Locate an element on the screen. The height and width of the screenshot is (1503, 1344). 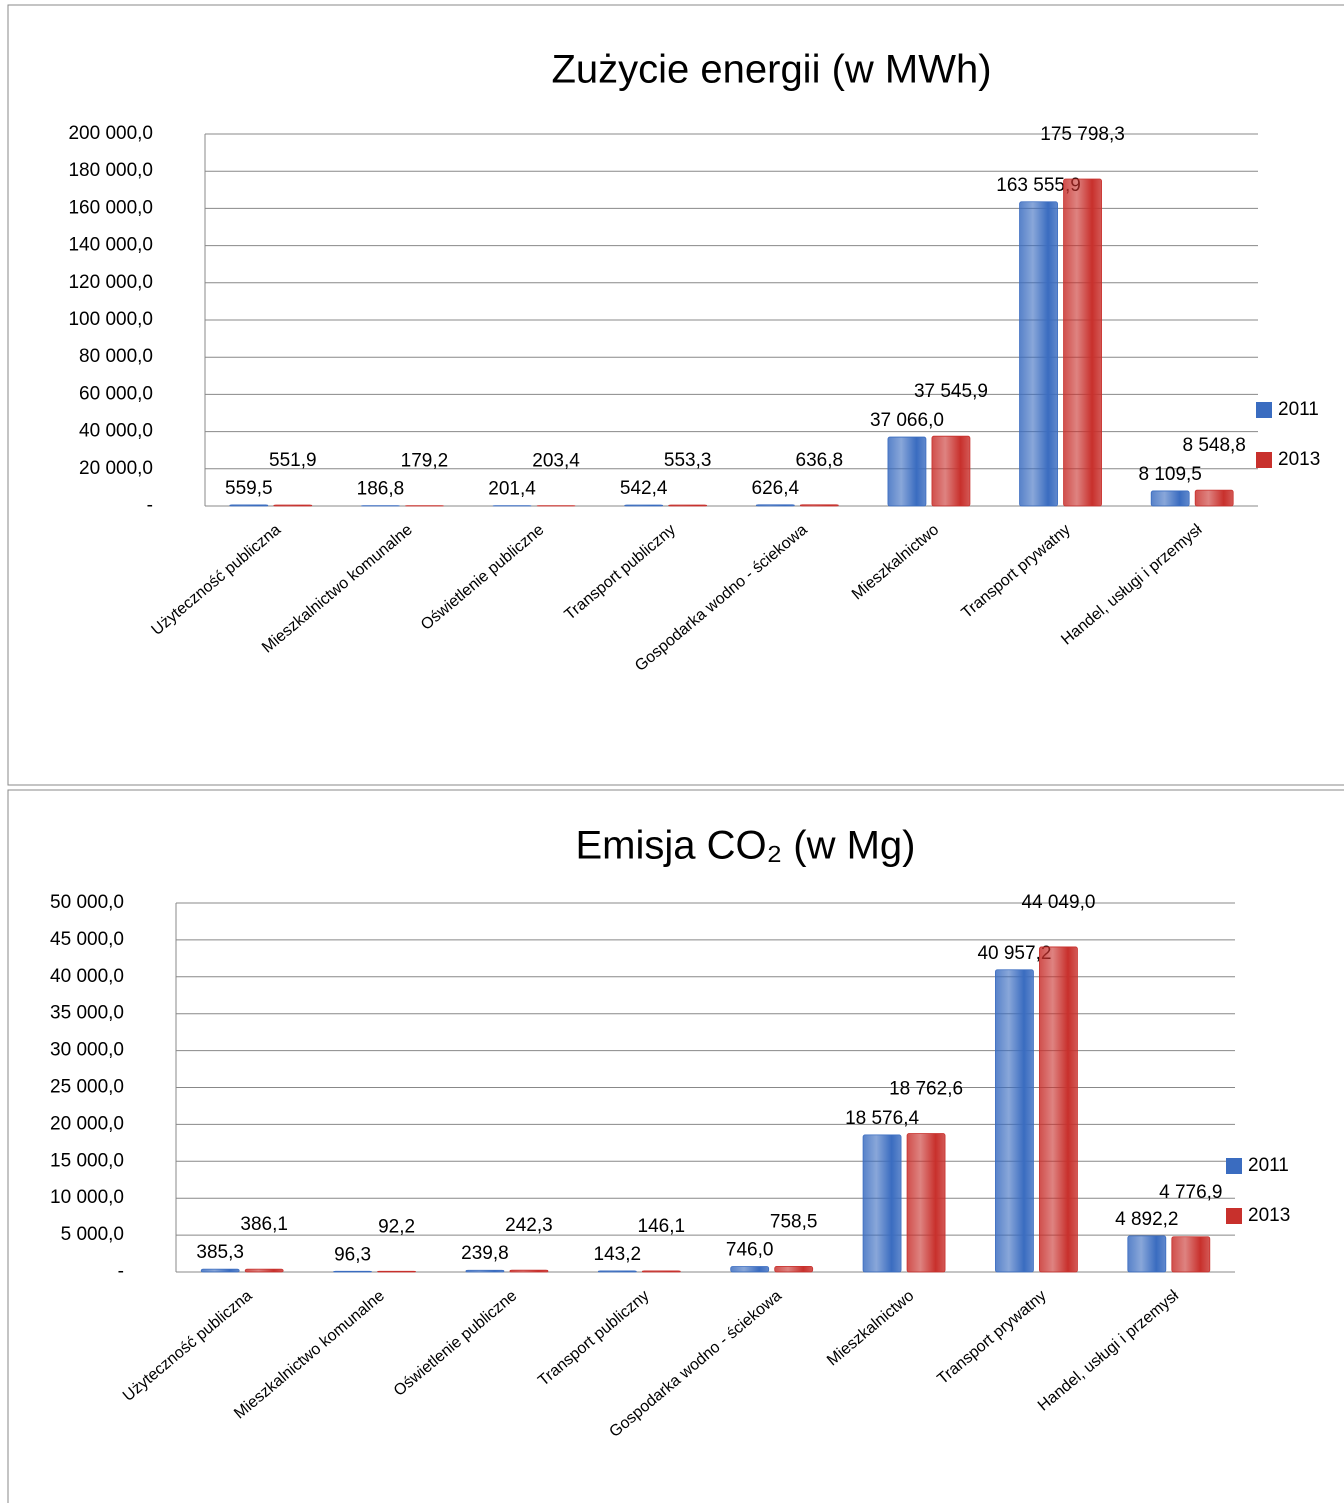
data-label: 4 892,2 is located at coordinates (1146, 1219).